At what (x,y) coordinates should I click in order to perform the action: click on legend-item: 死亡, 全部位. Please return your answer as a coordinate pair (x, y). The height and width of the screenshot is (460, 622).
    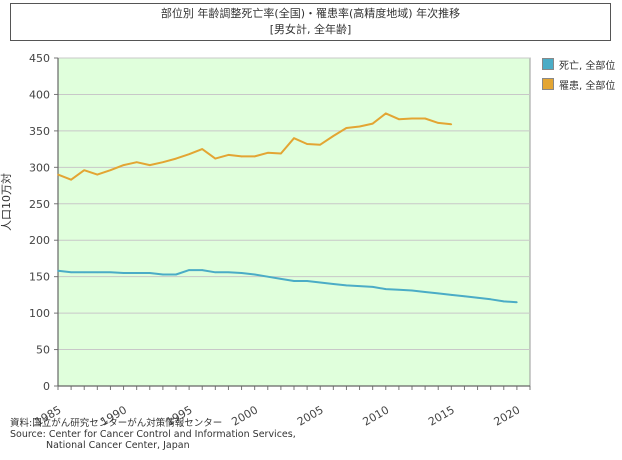
    Looking at the image, I should click on (578, 64).